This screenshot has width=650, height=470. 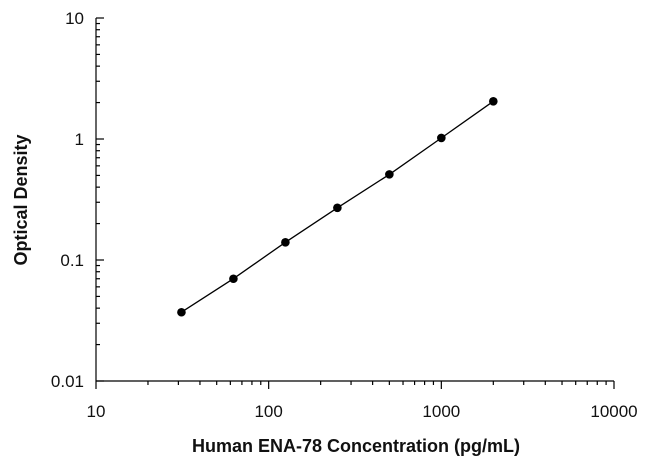 What do you see at coordinates (356, 446) in the screenshot?
I see `x-axis-title: Human ENA-78 Concentration (pg/mL)` at bounding box center [356, 446].